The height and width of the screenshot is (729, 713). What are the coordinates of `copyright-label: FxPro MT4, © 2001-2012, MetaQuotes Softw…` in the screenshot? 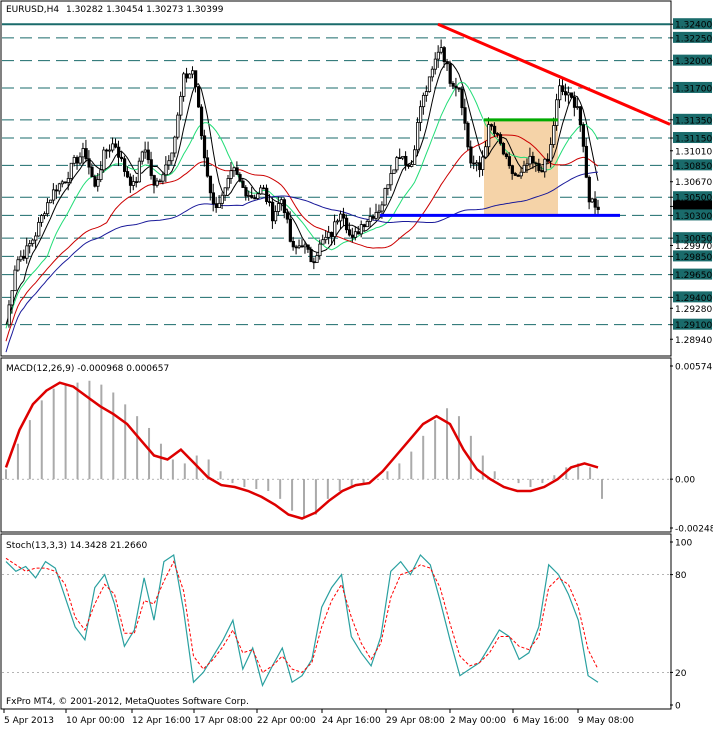 It's located at (127, 702).